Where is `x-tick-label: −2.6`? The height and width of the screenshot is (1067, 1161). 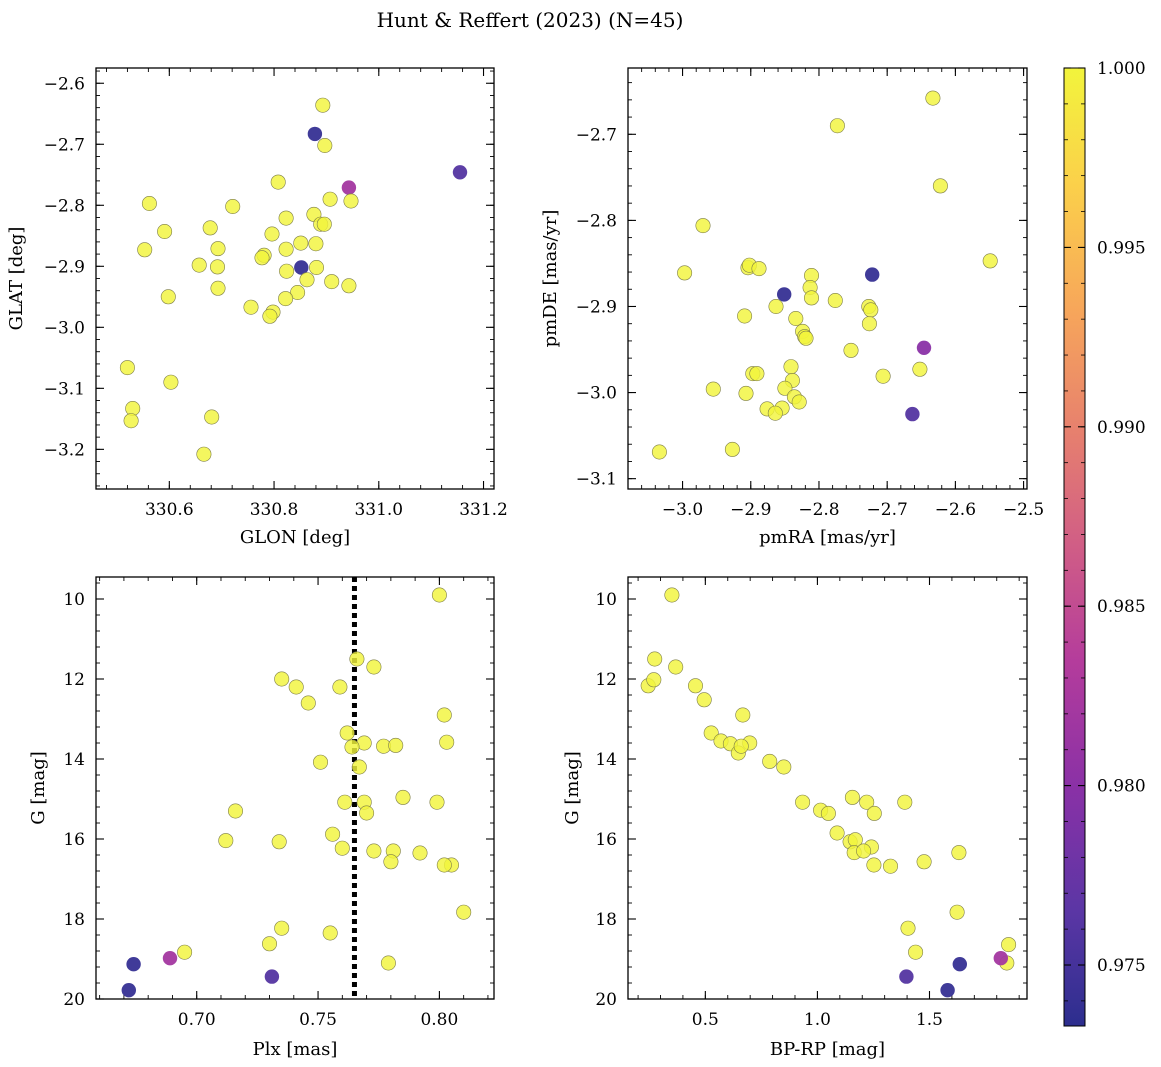
x-tick-label: −2.6 is located at coordinates (955, 510).